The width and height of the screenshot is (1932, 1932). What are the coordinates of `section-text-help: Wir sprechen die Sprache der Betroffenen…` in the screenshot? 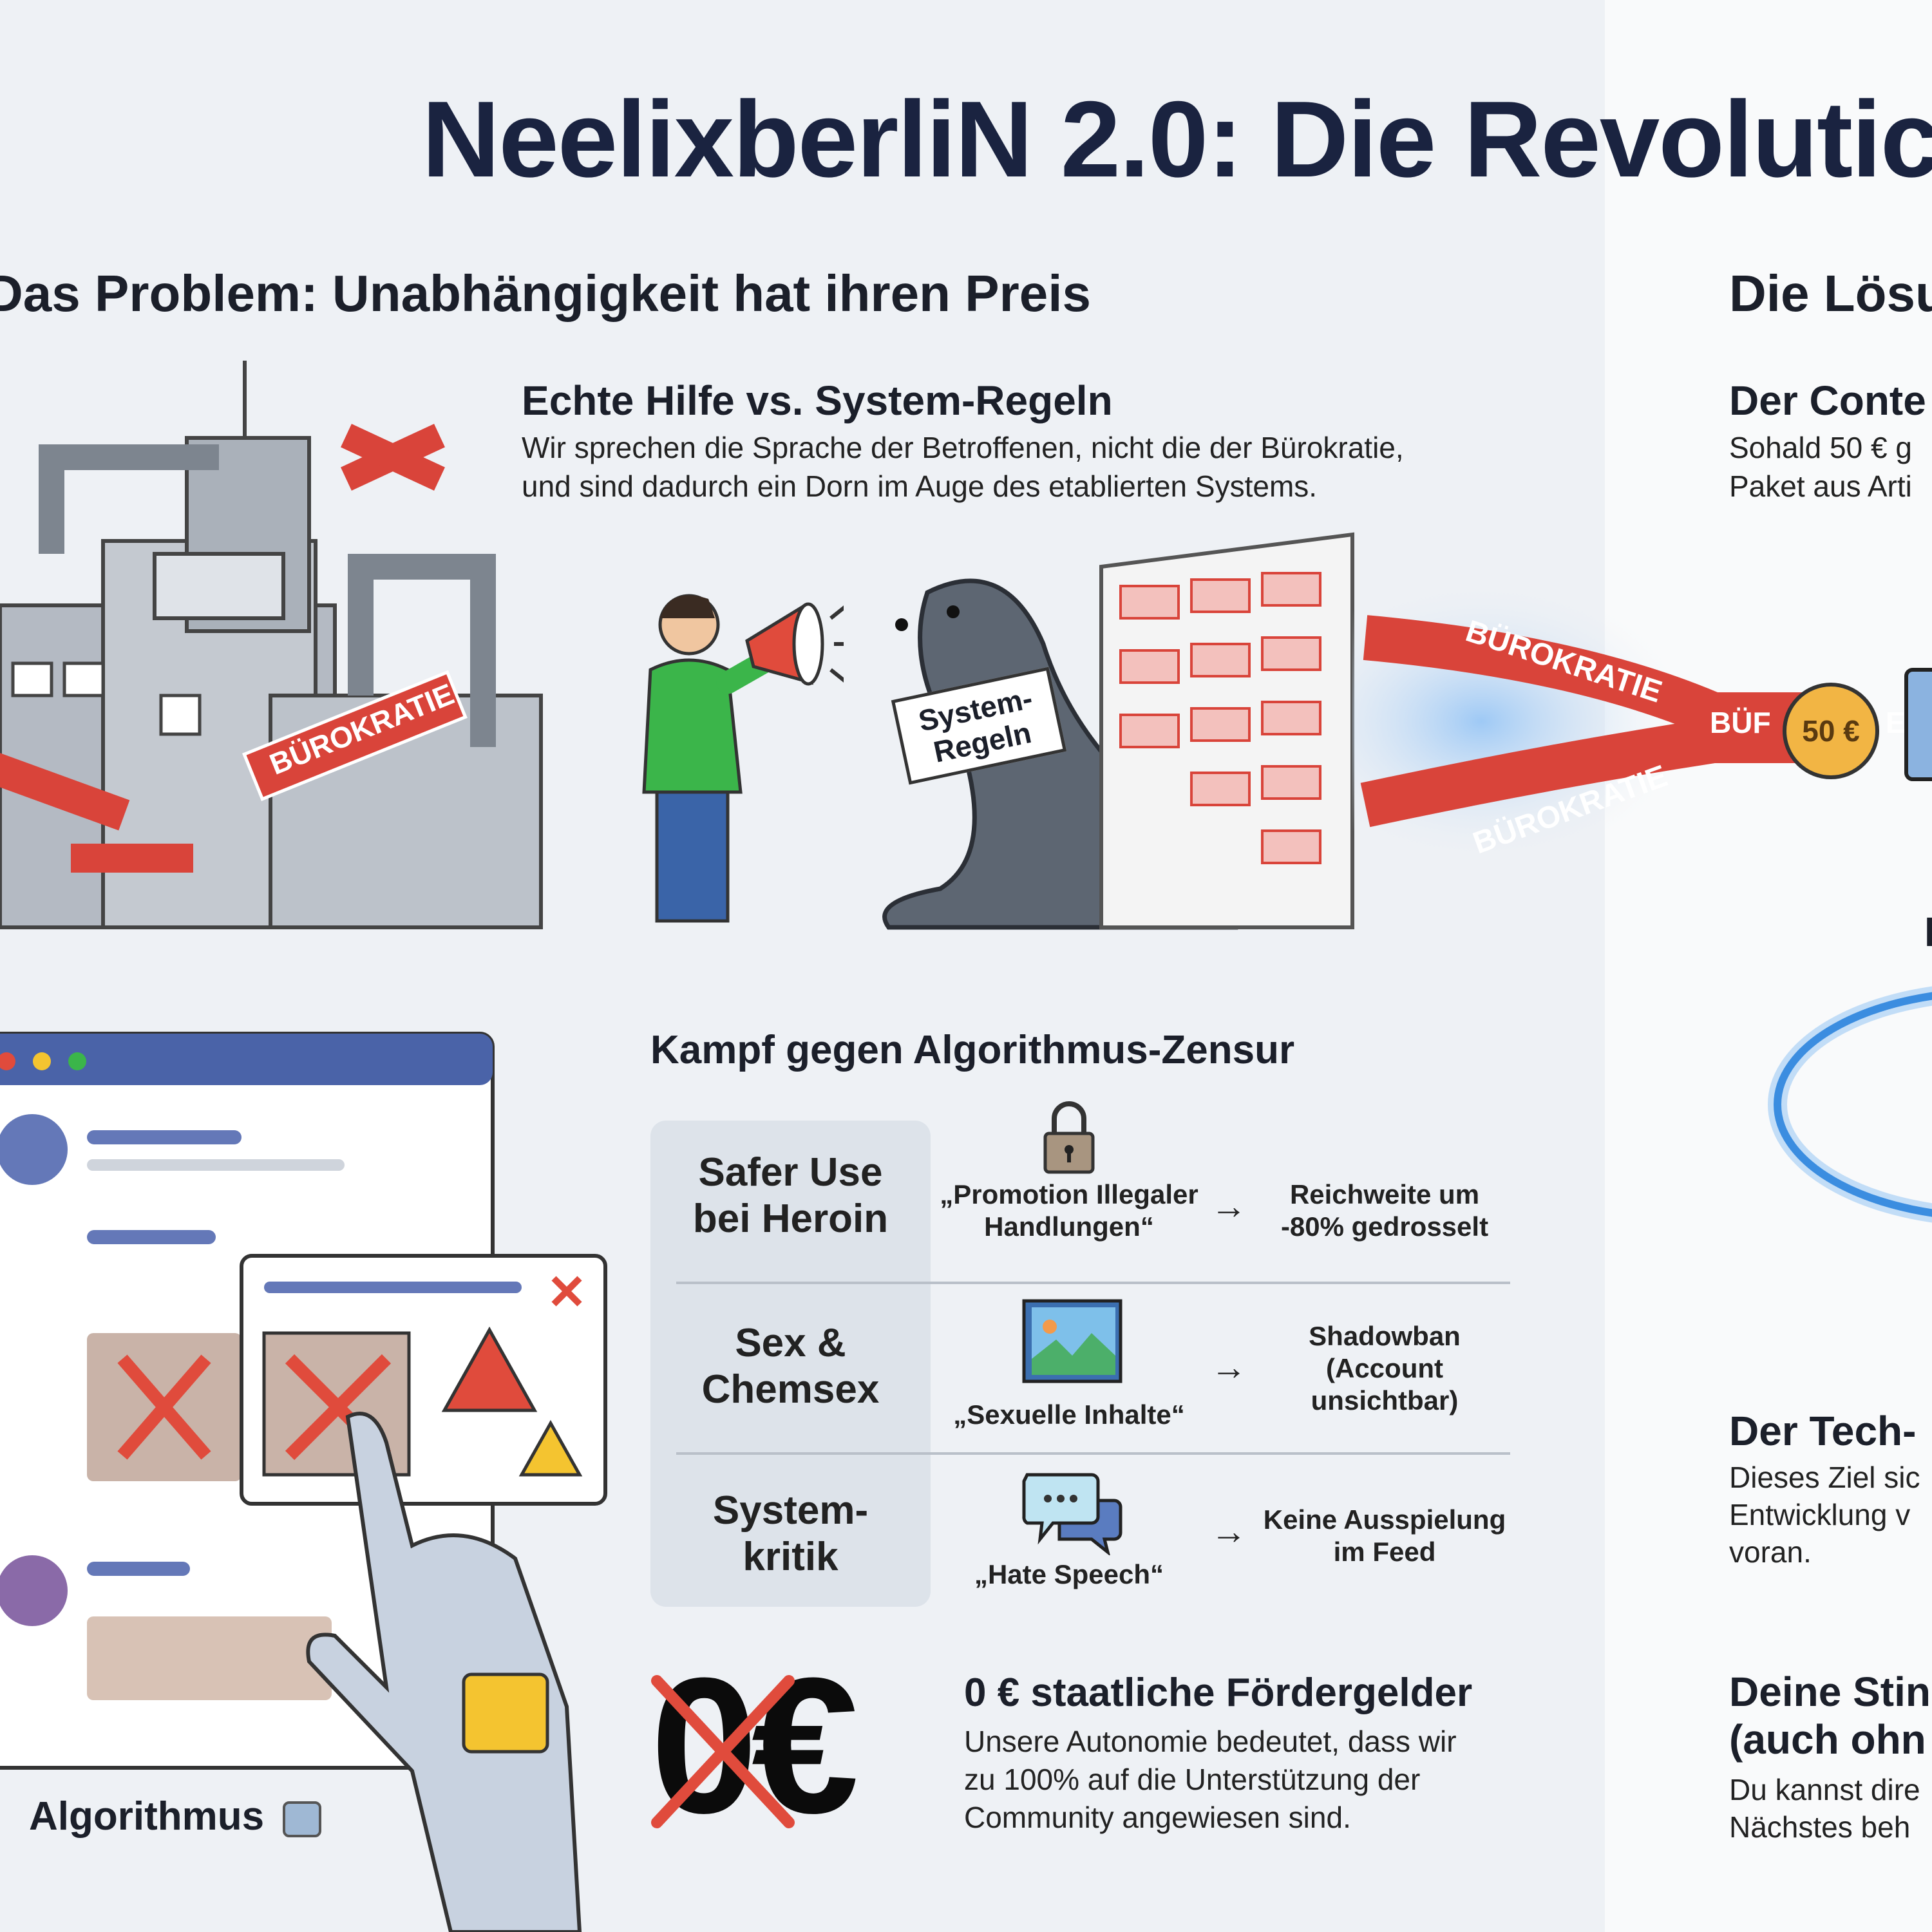 It's located at (963, 467).